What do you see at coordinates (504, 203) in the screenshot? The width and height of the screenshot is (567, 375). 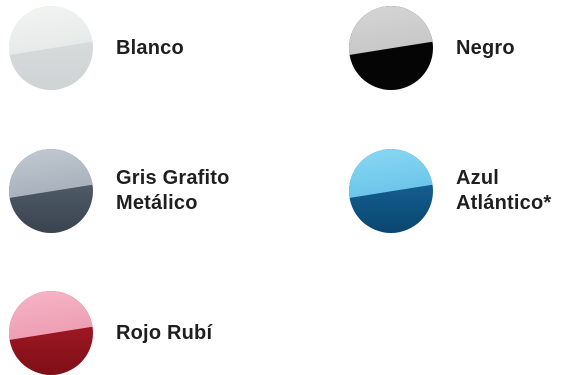 I see `color-label-line: Atlántico*` at bounding box center [504, 203].